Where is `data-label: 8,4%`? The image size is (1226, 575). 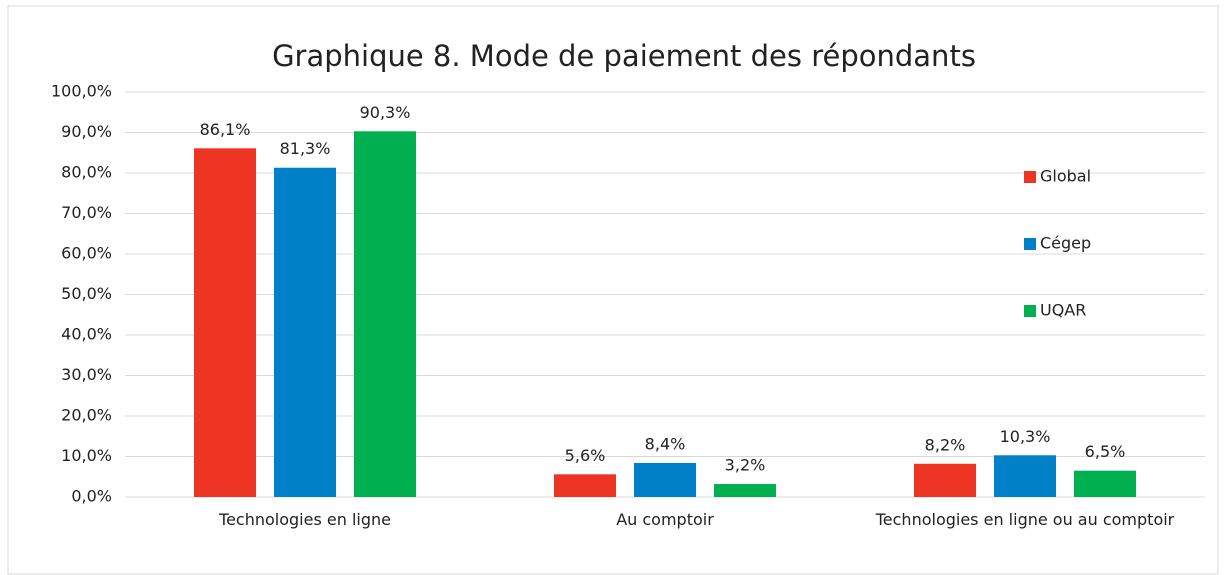 data-label: 8,4% is located at coordinates (665, 443).